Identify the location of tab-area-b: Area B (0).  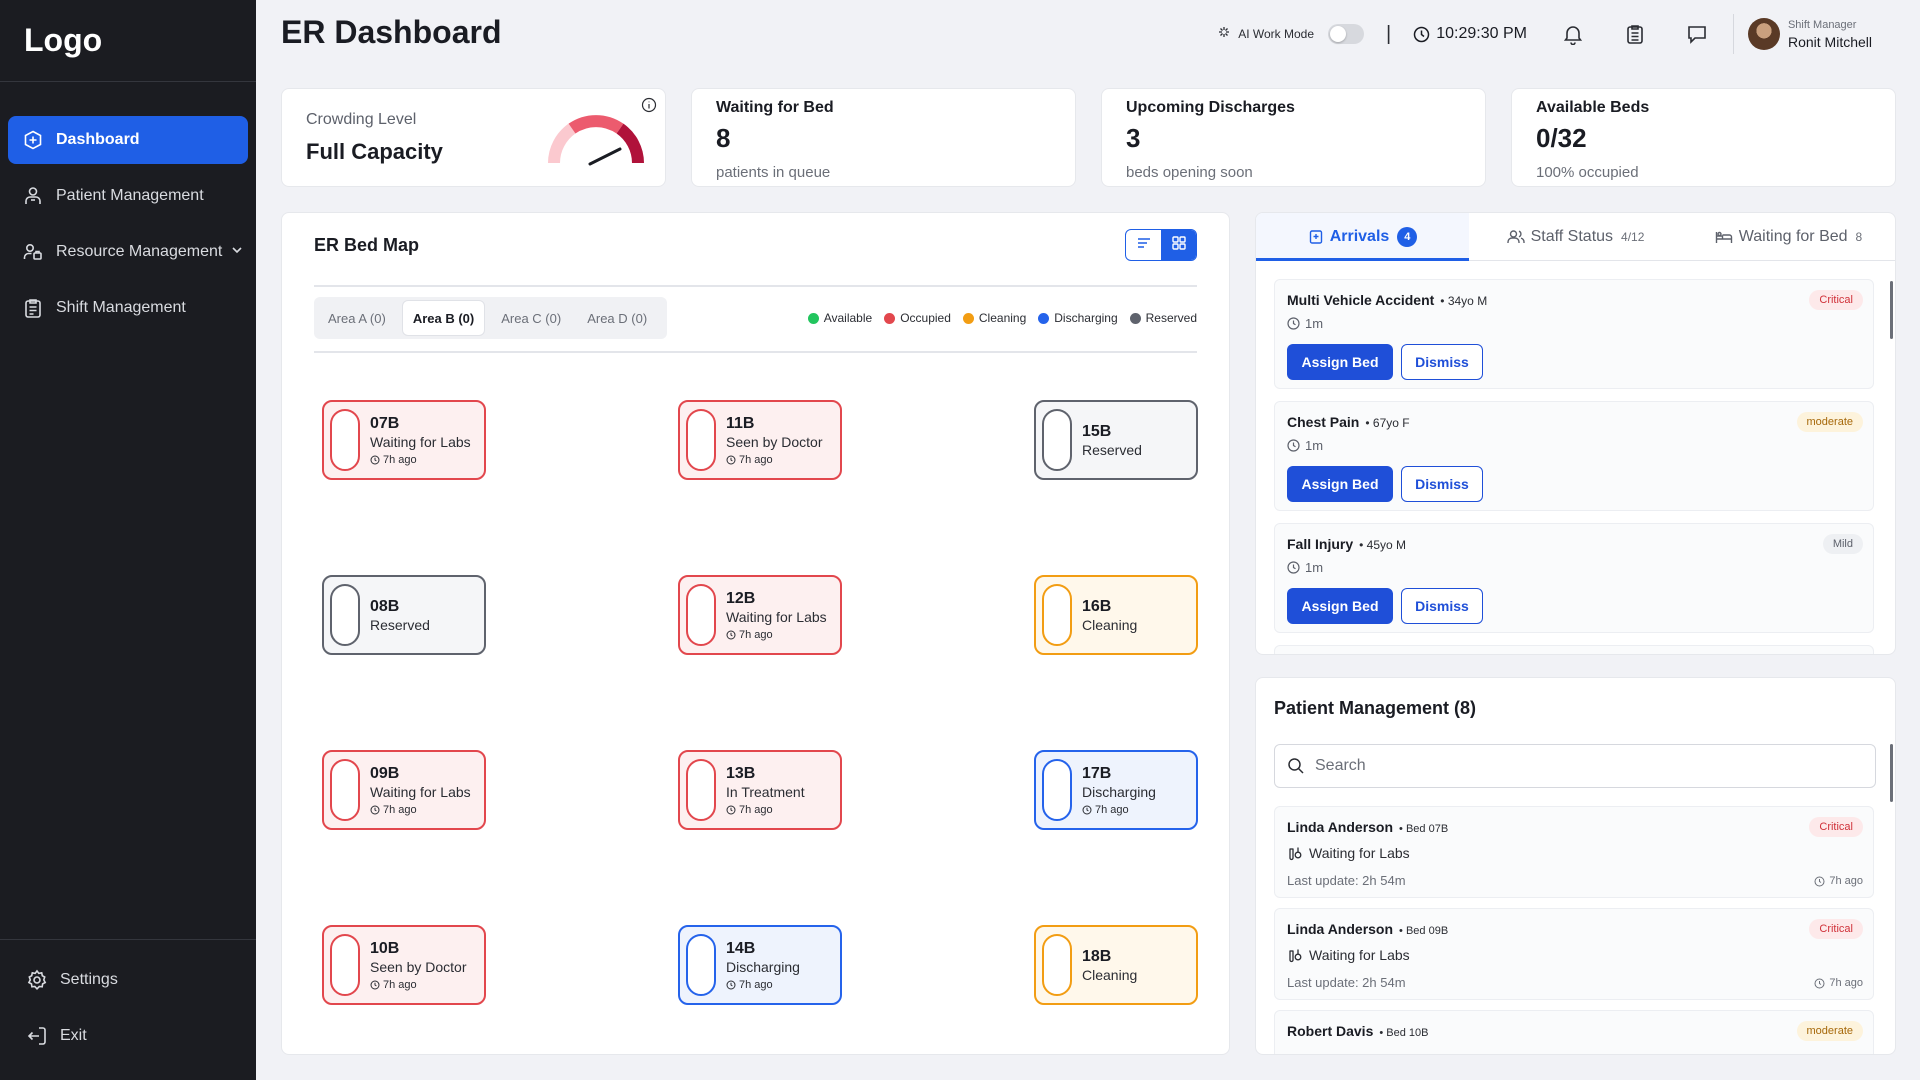
(443, 318).